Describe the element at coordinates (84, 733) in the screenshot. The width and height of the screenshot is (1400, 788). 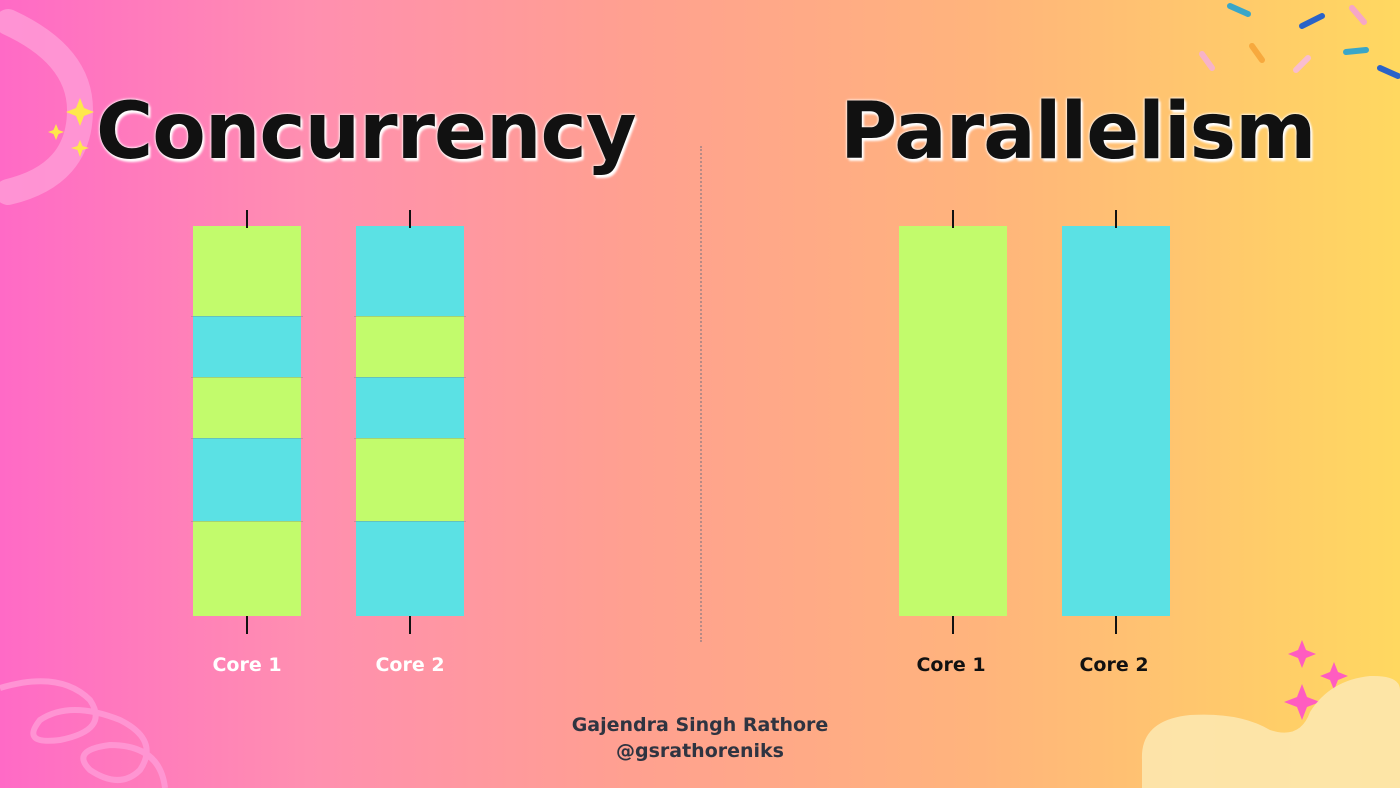
I see `loop-scribble-icon` at that location.